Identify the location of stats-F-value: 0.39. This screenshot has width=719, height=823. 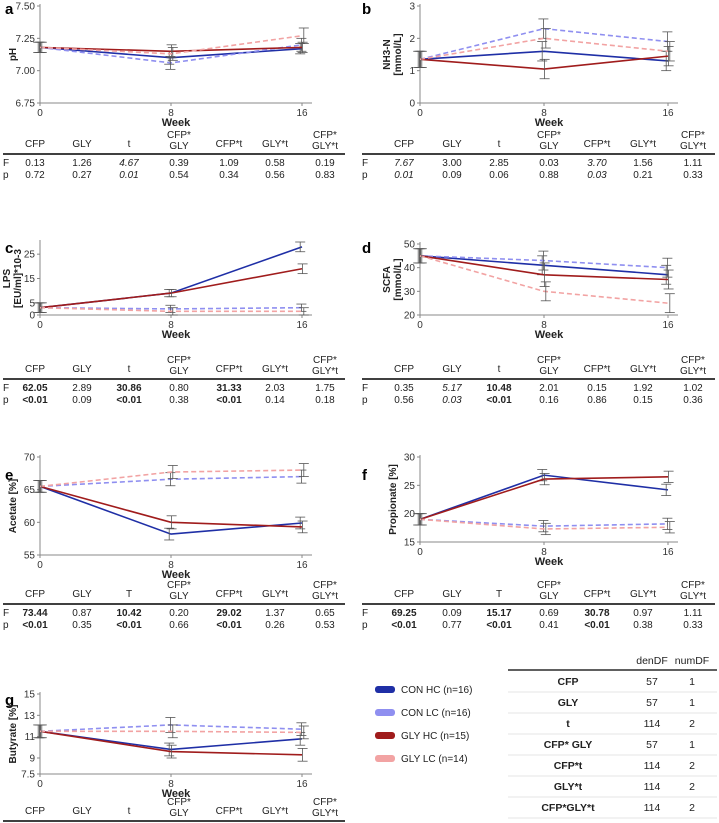
(179, 163).